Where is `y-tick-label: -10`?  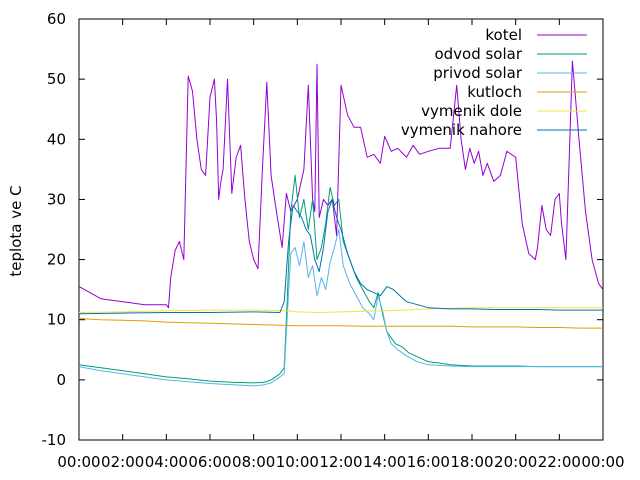 y-tick-label: -10 is located at coordinates (54, 440).